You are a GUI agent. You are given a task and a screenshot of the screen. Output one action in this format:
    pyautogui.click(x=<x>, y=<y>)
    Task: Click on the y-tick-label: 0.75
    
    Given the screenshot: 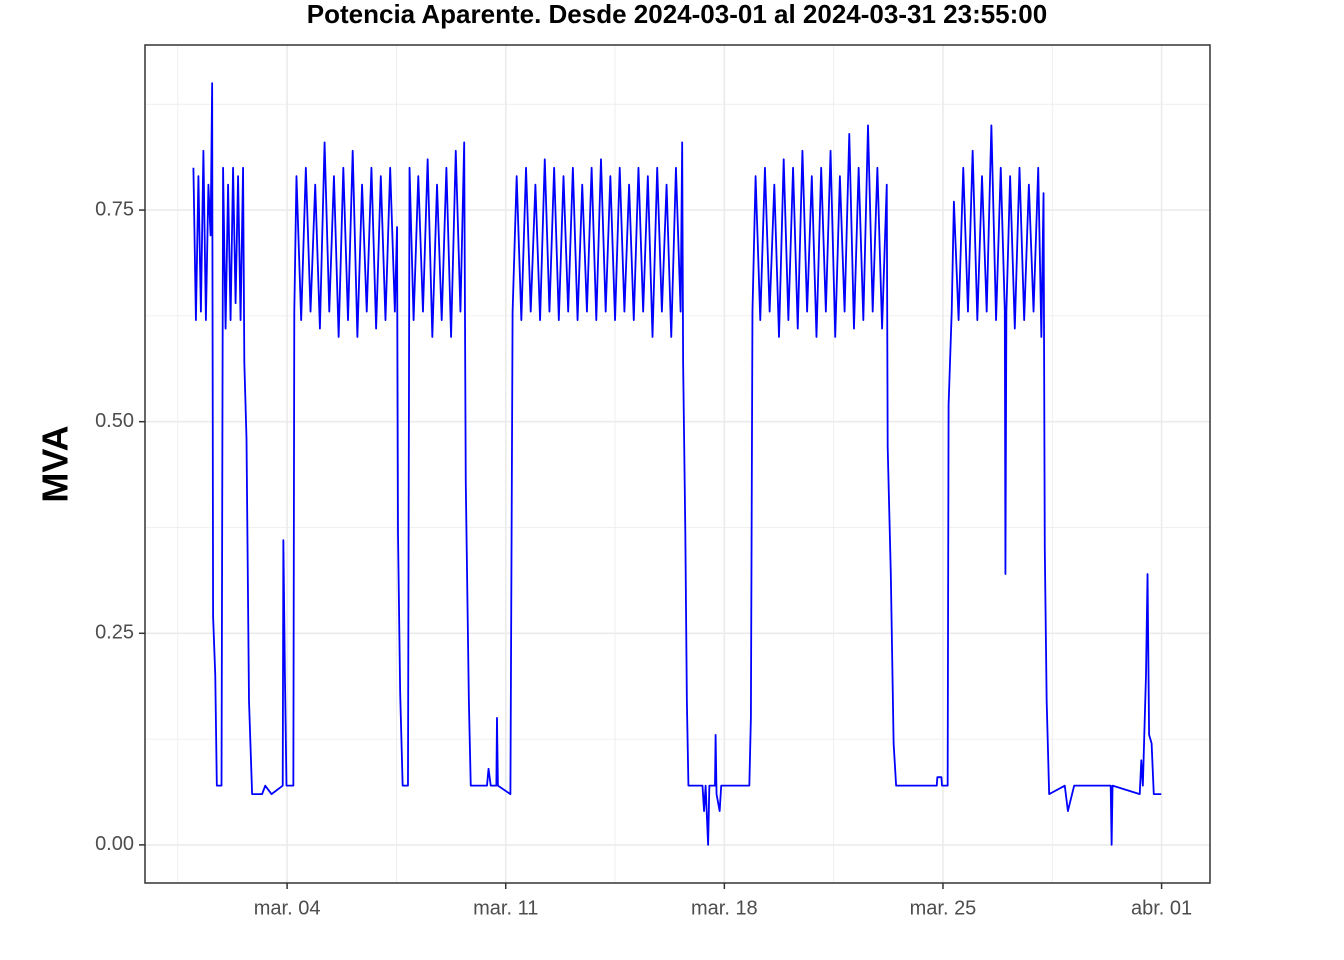 What is the action you would take?
    pyautogui.click(x=114, y=209)
    